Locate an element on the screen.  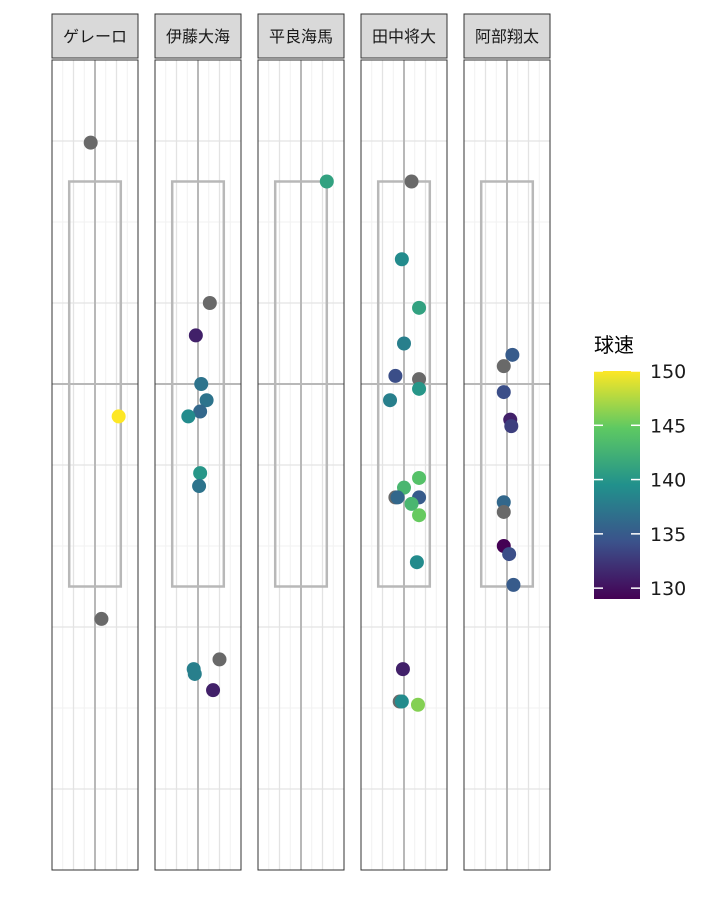
facet-panel: 伊藤大海 is located at coordinates (198, 442).